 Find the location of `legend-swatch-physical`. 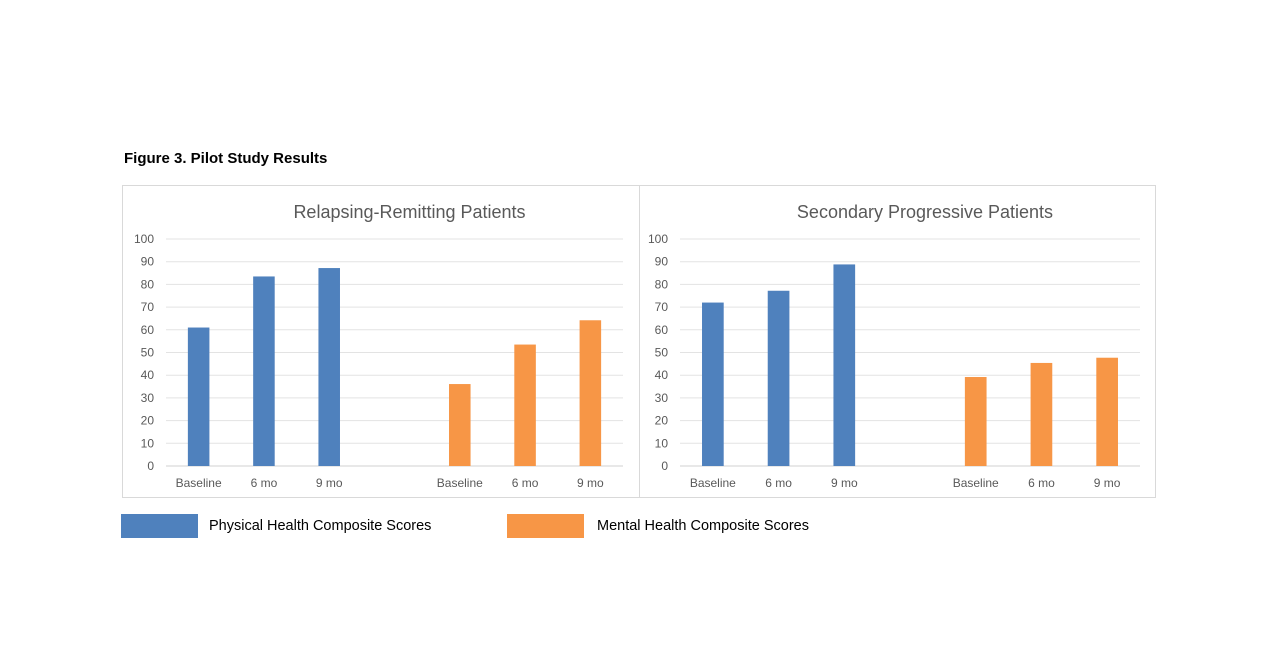

legend-swatch-physical is located at coordinates (159, 526).